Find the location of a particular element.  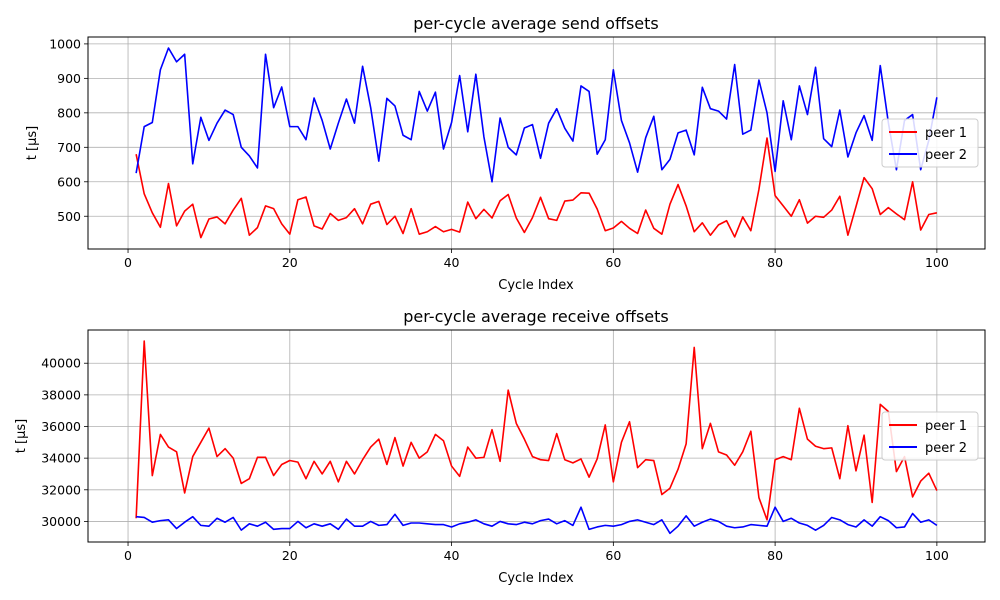

send-y-tick-label: 900 is located at coordinates (69, 78).